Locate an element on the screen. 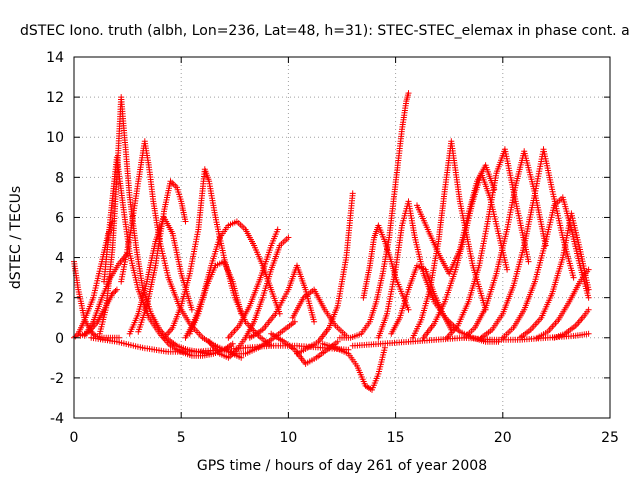 This screenshot has width=640, height=480. x-axis-label: GPS time / hours of day 261 of year 2008 is located at coordinates (342, 466).